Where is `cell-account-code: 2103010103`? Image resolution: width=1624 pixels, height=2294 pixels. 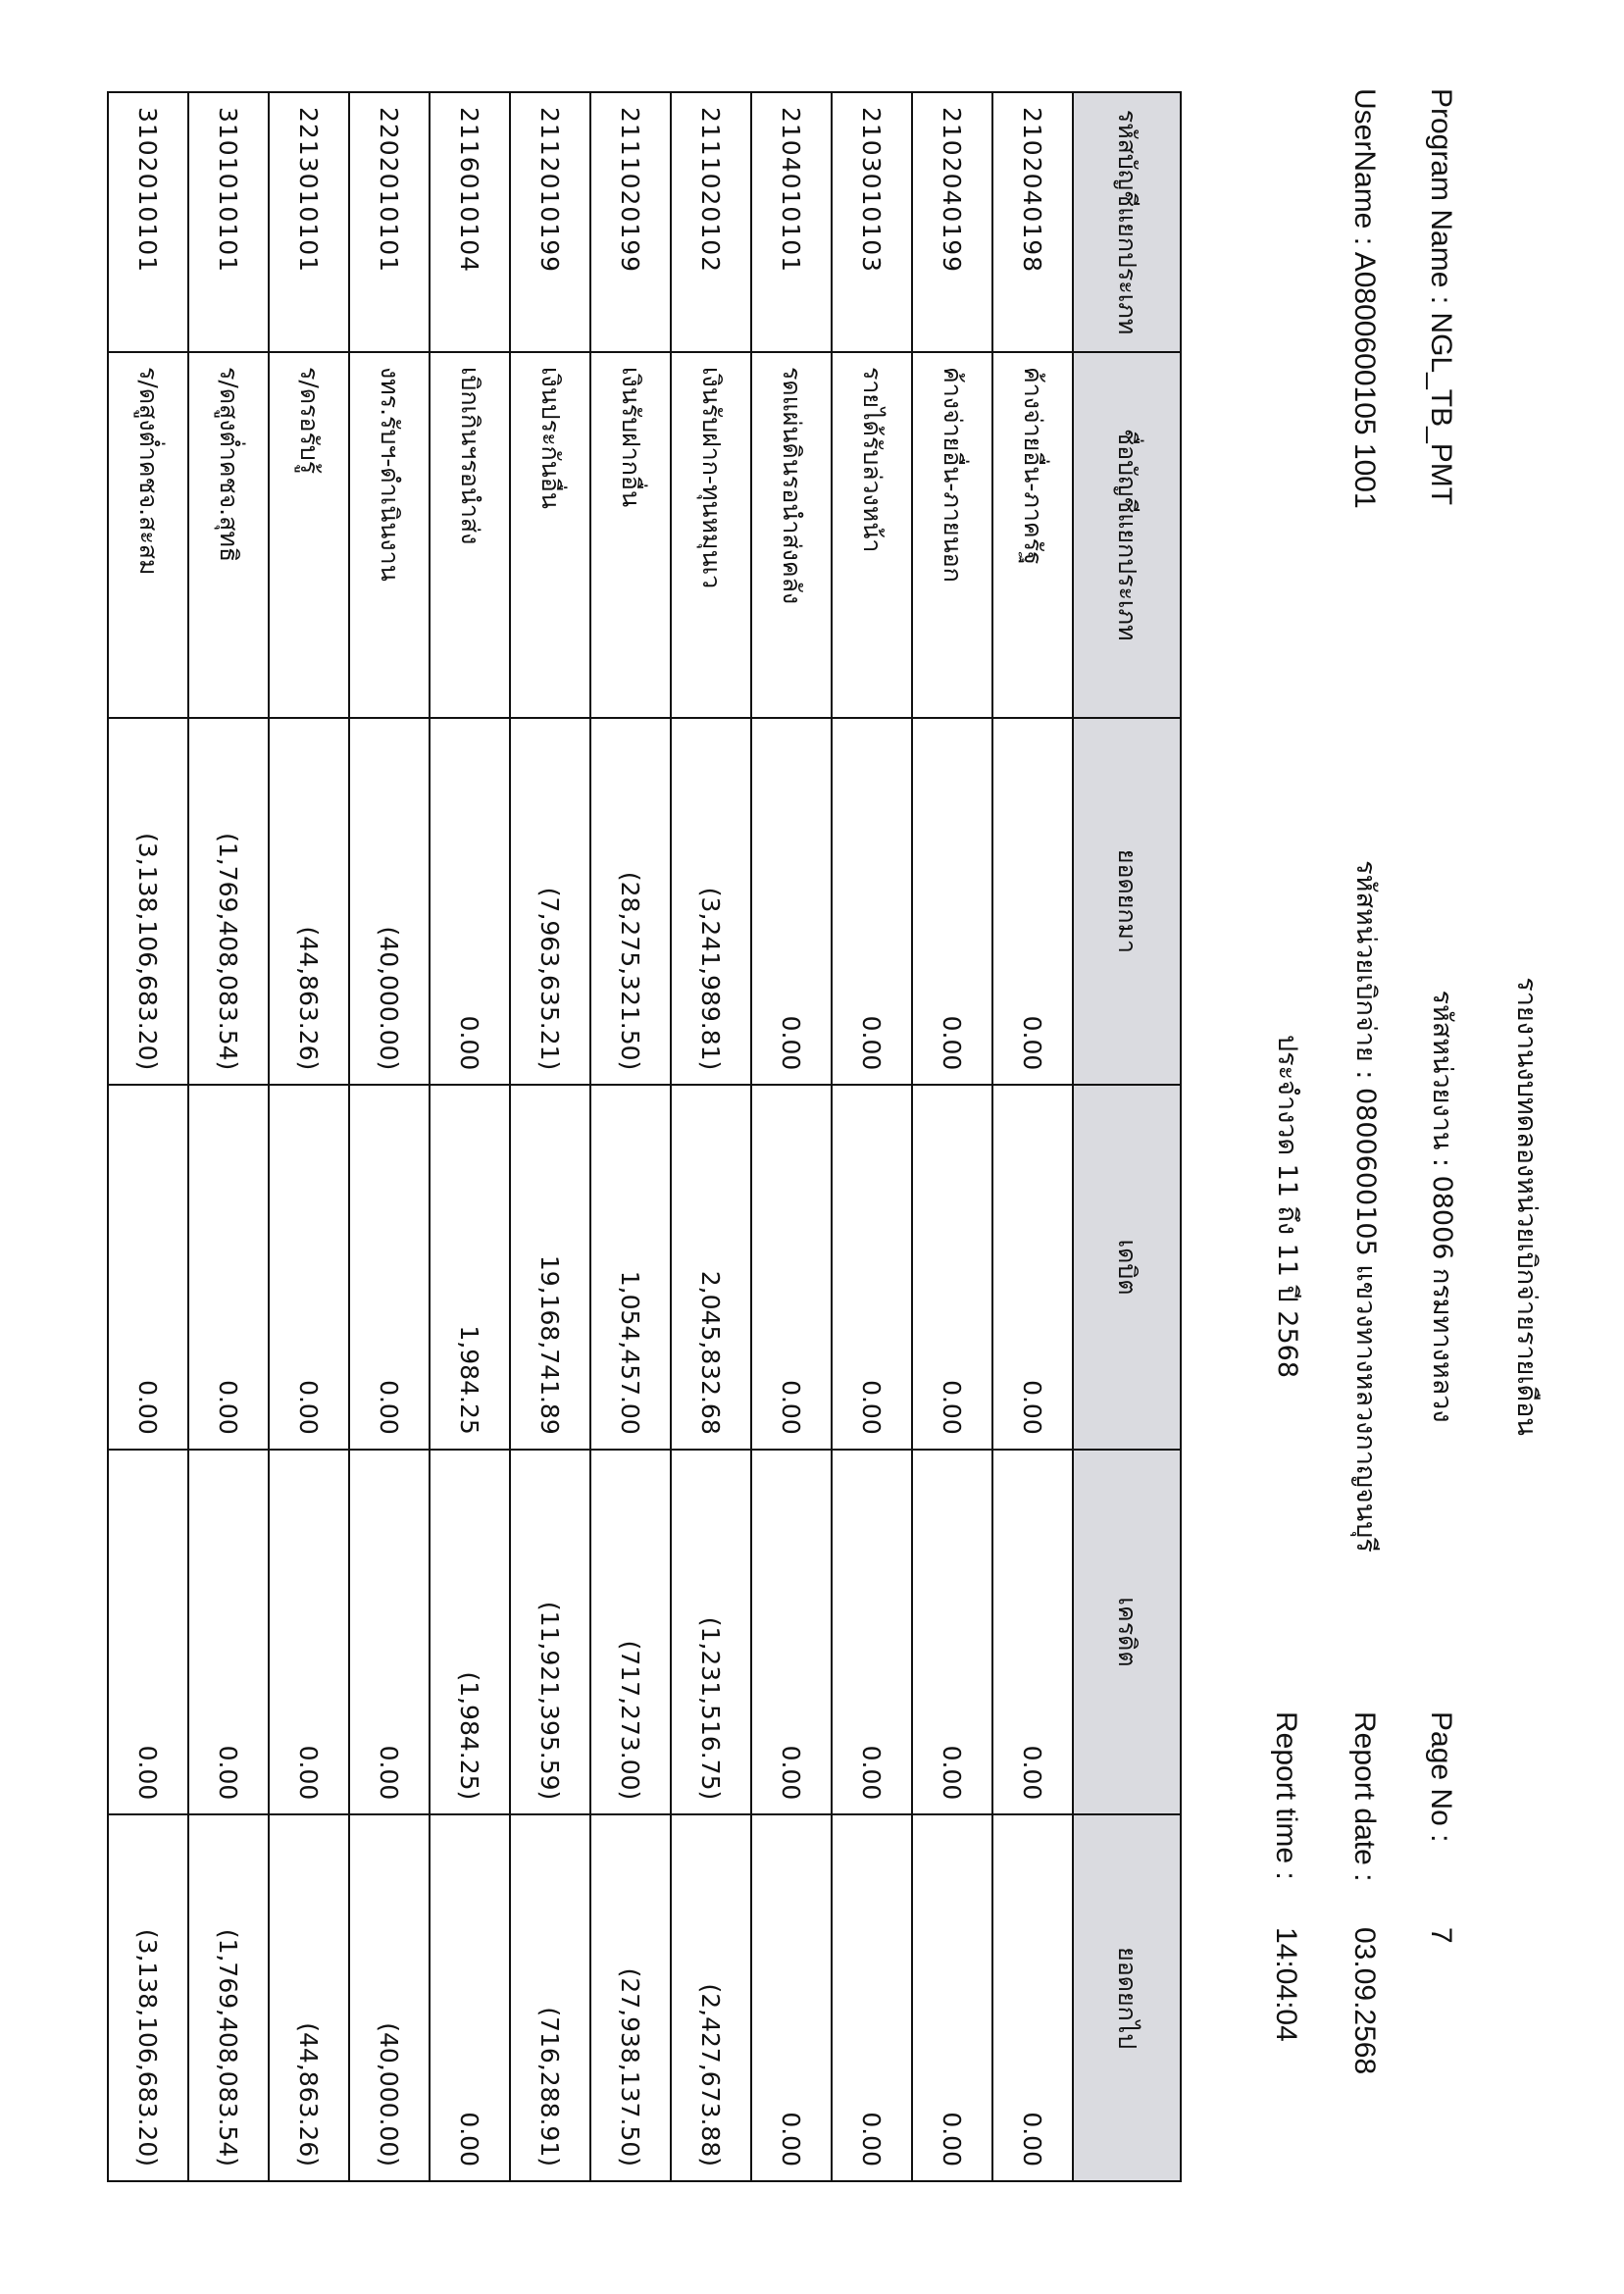
cell-account-code: 2103010103 is located at coordinates (872, 222).